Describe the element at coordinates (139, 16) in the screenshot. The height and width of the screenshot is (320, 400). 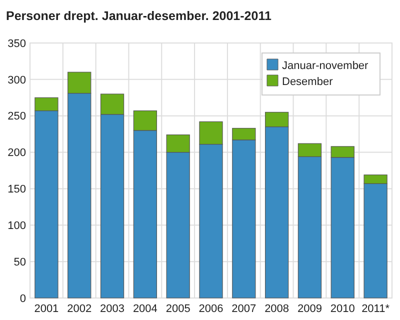
I see `chart-title: Personer drept. Januar-desember. 2001-2011` at that location.